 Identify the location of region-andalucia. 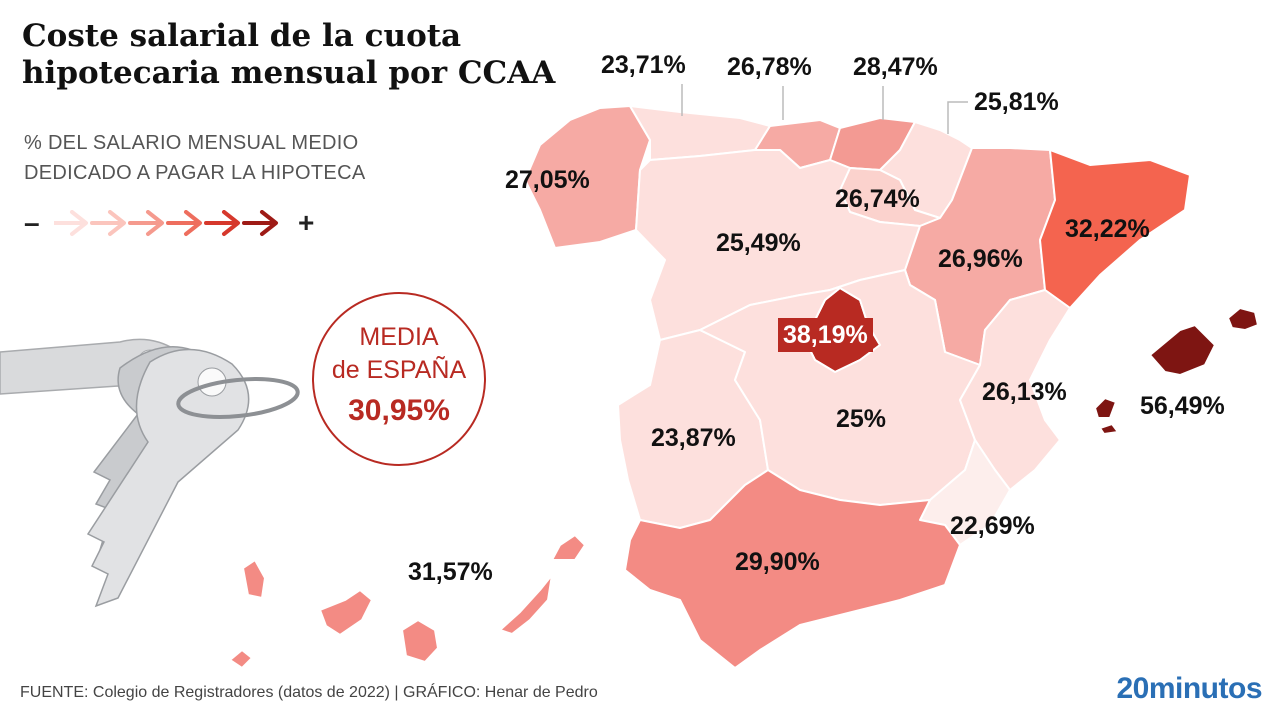
(792, 569).